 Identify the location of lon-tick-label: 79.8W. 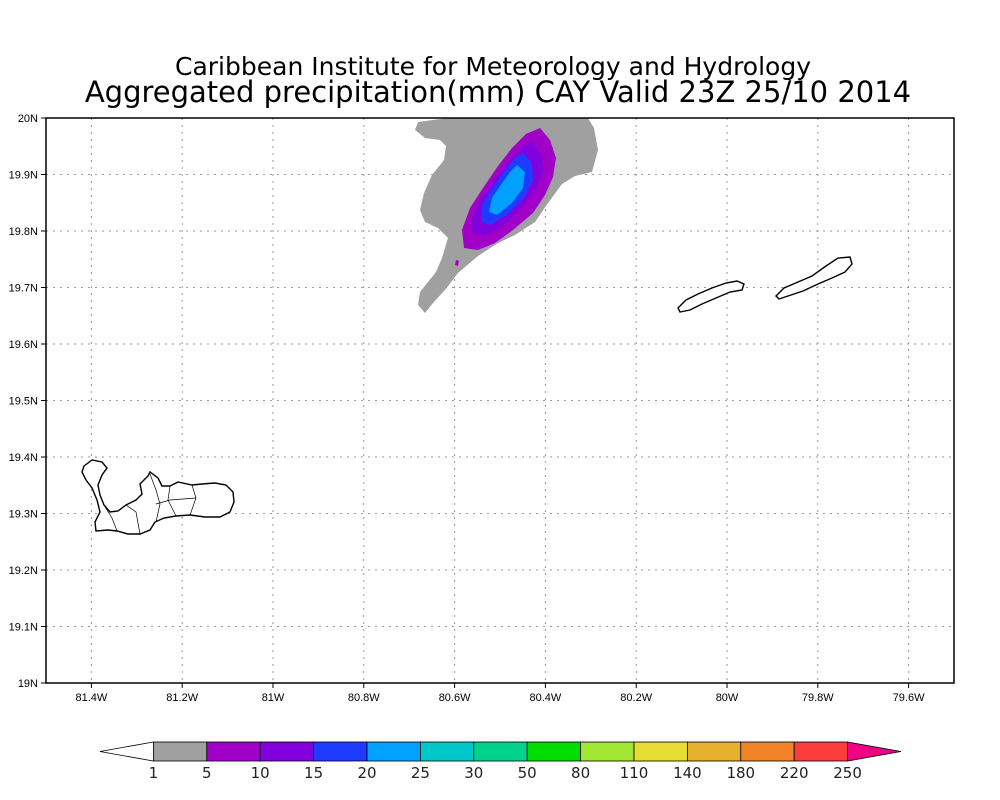
(818, 698).